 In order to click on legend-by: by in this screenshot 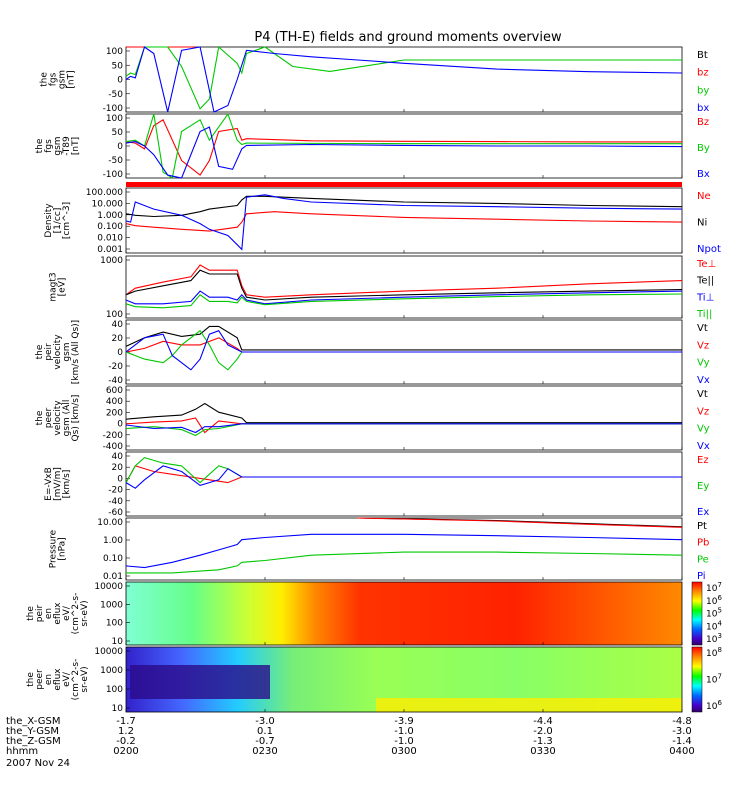, I will do `click(703, 90)`.